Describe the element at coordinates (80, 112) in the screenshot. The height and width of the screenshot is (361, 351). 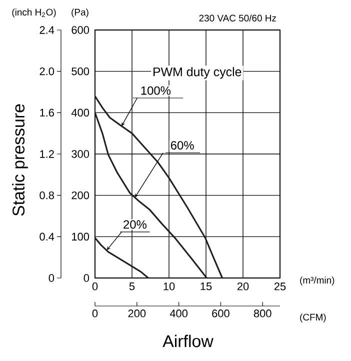
I see `y2-tick-label: 400` at that location.